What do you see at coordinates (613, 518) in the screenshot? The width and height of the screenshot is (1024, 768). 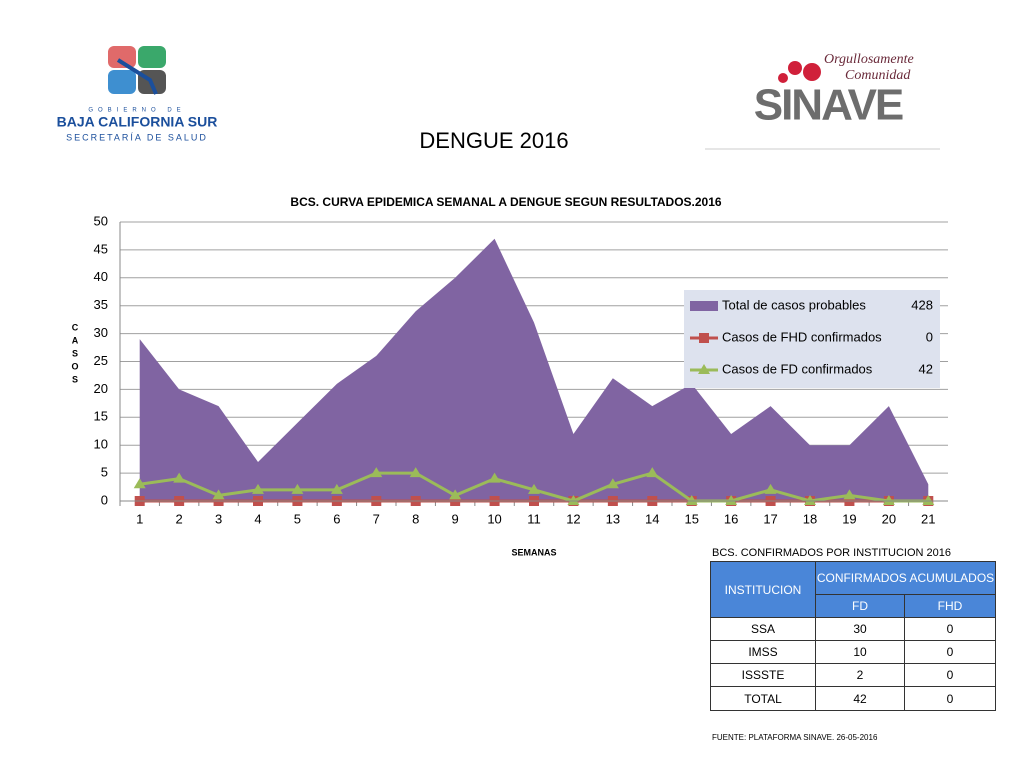 I see `x-tick-label: 13` at bounding box center [613, 518].